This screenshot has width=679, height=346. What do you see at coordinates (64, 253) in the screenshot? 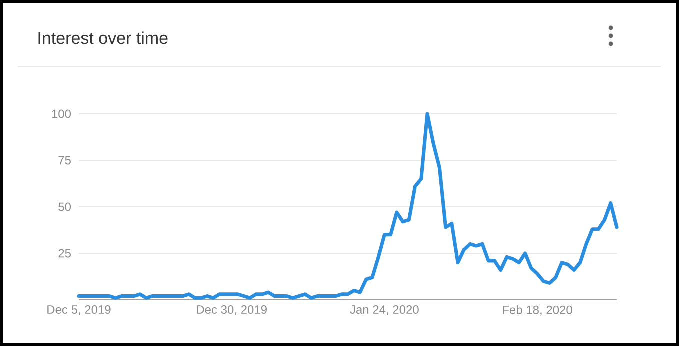
I see `y-tick-label: 25` at bounding box center [64, 253].